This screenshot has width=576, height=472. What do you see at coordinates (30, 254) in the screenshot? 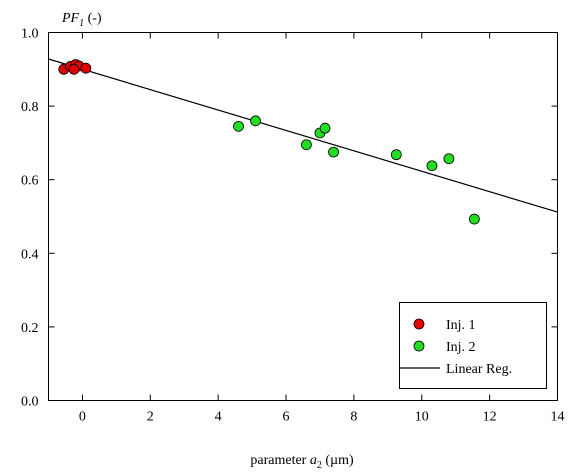
I see `y-tick-label: 0.4` at bounding box center [30, 254].